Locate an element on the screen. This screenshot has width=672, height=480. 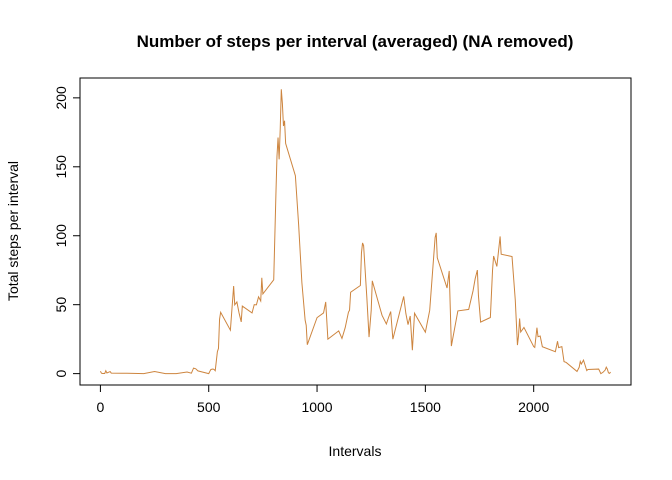
y-tick-label: 0 is located at coordinates (61, 374).